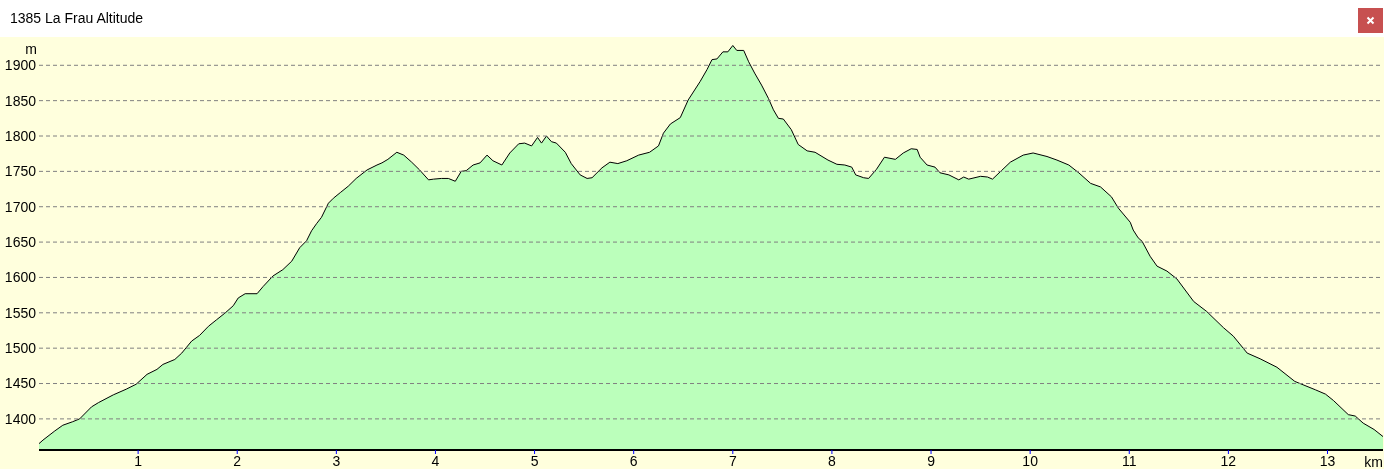 This screenshot has width=1384, height=469. What do you see at coordinates (832, 460) in the screenshot?
I see `x-tick-label: 8` at bounding box center [832, 460].